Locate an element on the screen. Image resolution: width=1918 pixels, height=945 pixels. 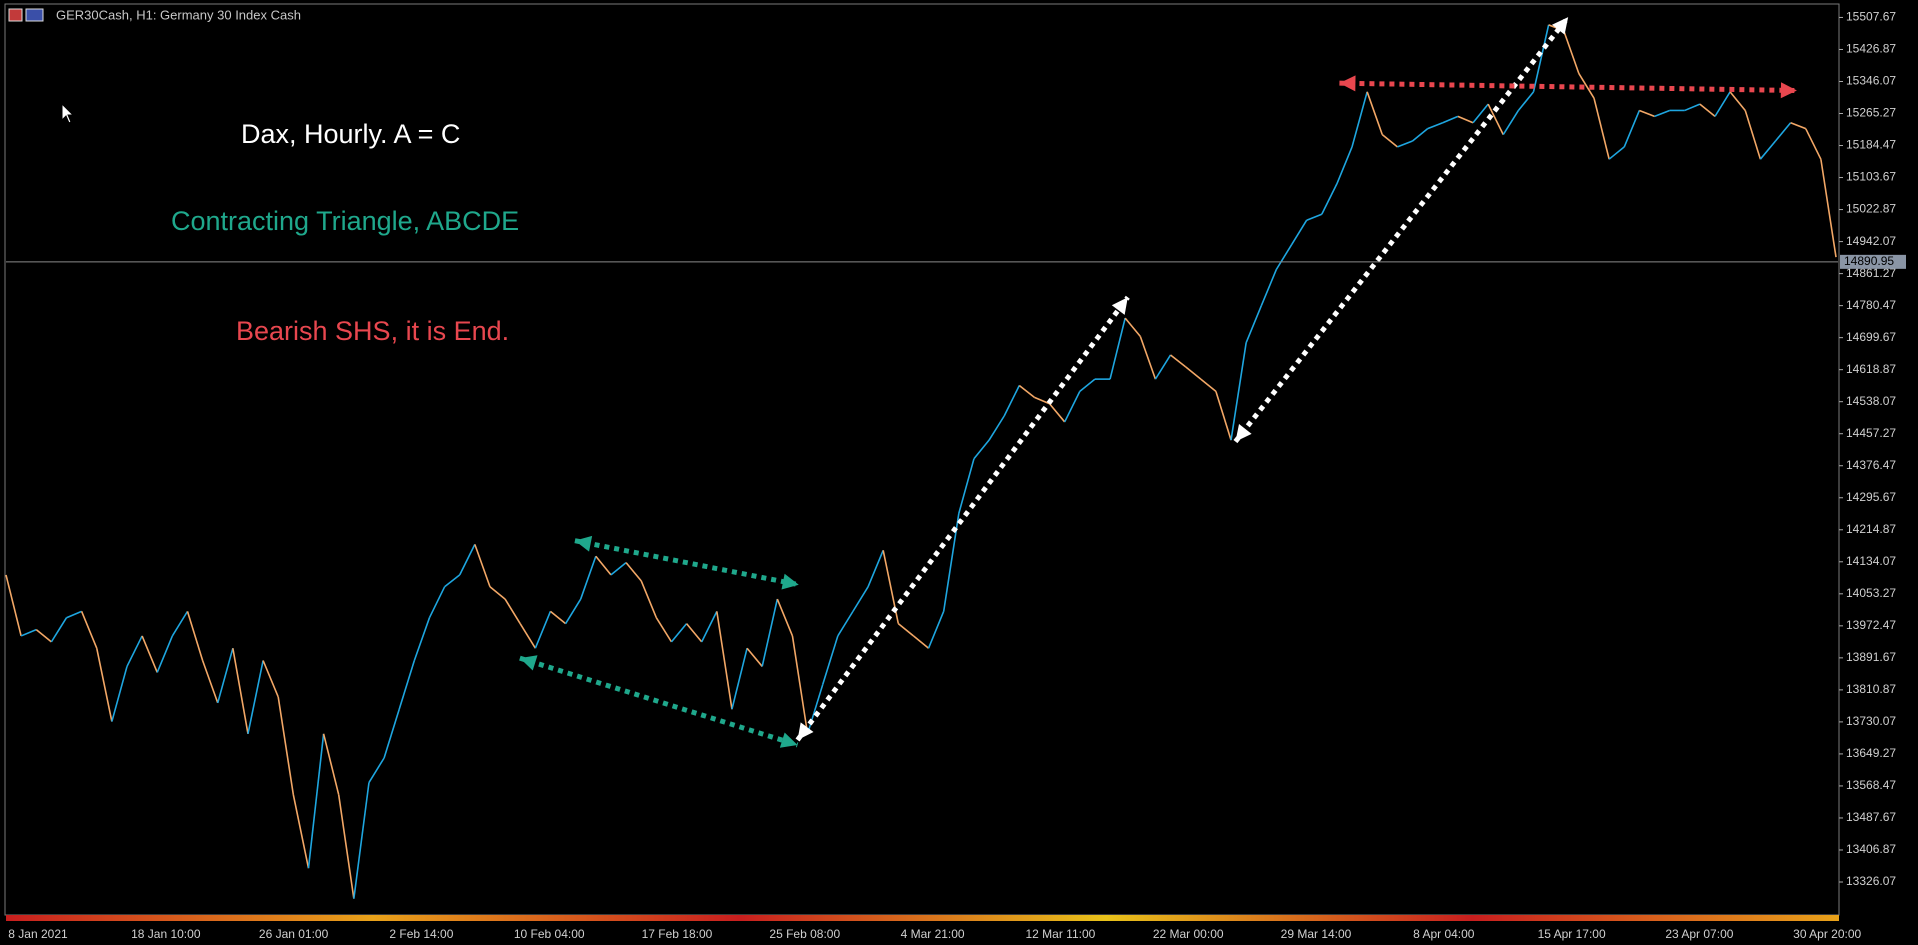
volume-strip is located at coordinates (922, 918).